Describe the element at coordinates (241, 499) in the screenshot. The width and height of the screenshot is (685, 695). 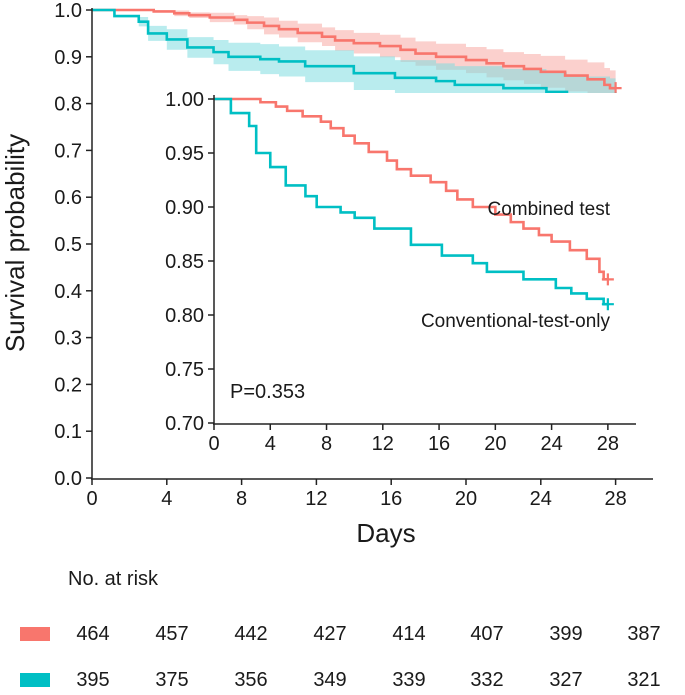
I see `x-tick-label: 8` at that location.